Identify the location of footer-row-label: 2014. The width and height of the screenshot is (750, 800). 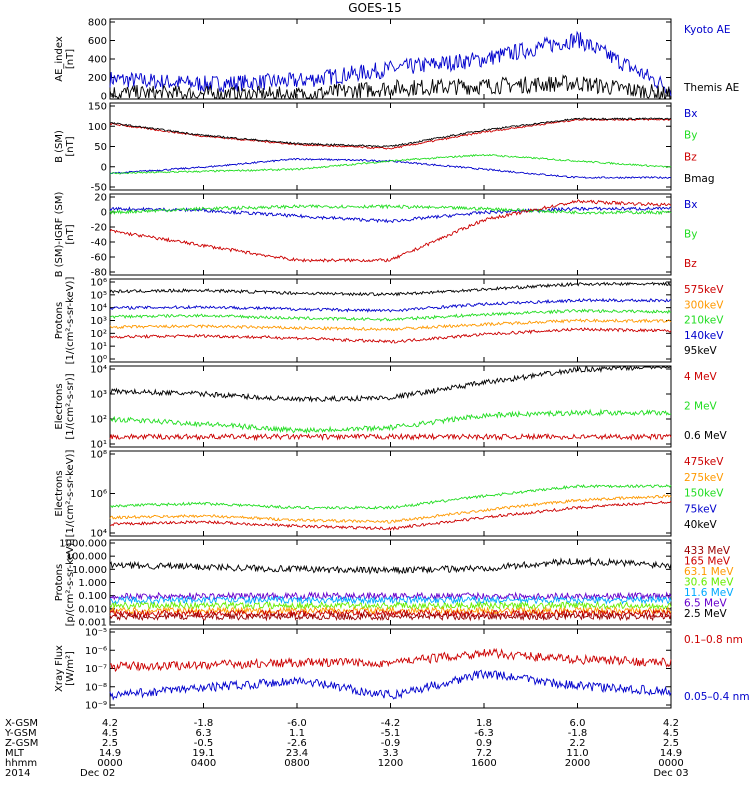
(17, 773).